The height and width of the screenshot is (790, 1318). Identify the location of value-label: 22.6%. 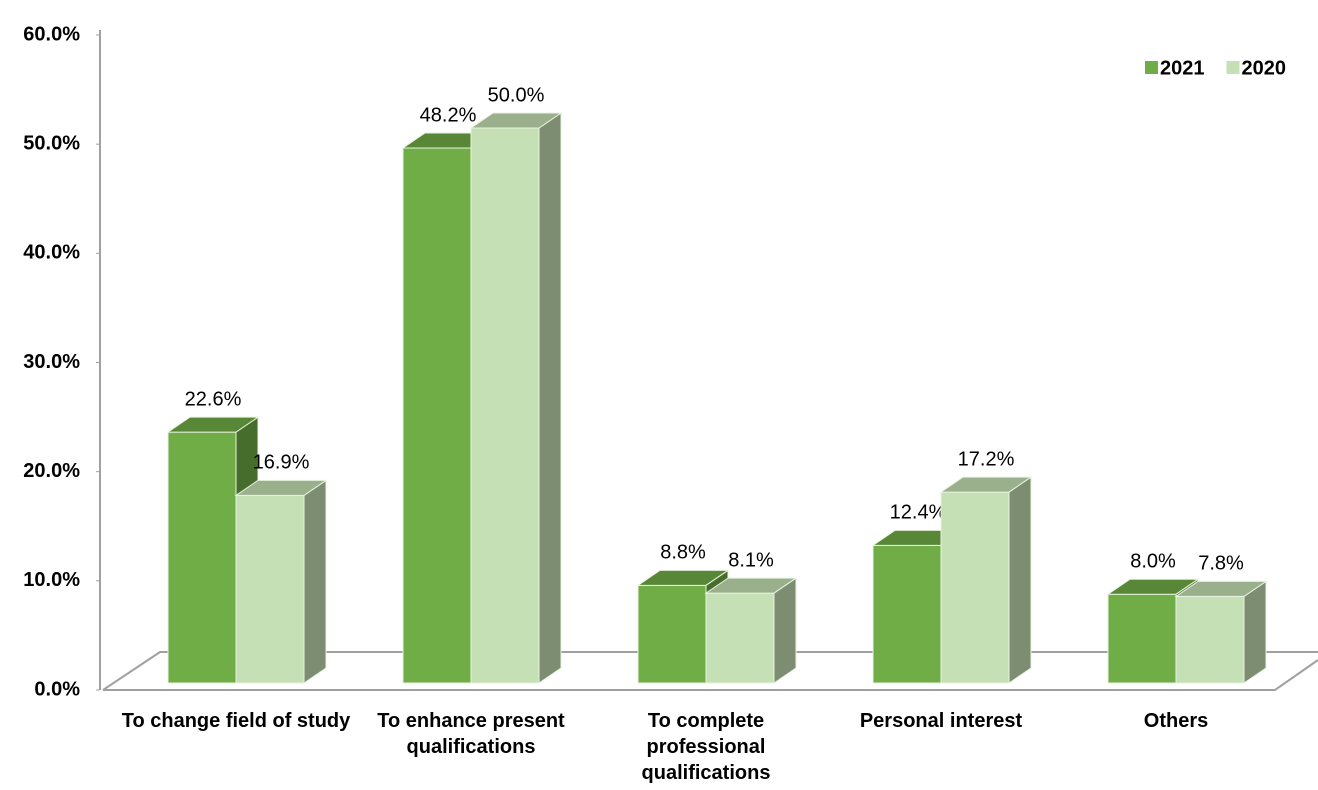
(213, 399).